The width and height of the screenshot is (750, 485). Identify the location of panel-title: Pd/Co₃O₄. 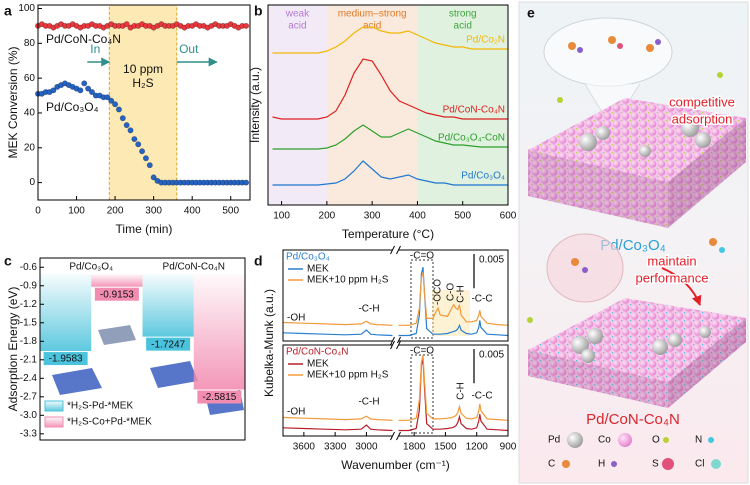
(308, 257).